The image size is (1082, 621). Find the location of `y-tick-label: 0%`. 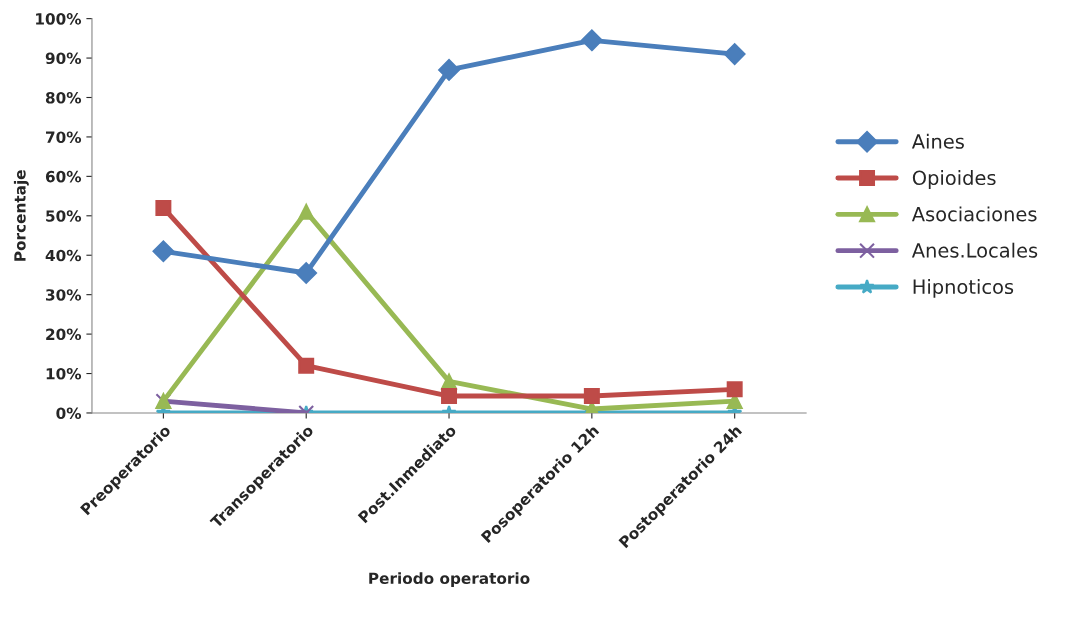

y-tick-label: 0% is located at coordinates (69, 413).